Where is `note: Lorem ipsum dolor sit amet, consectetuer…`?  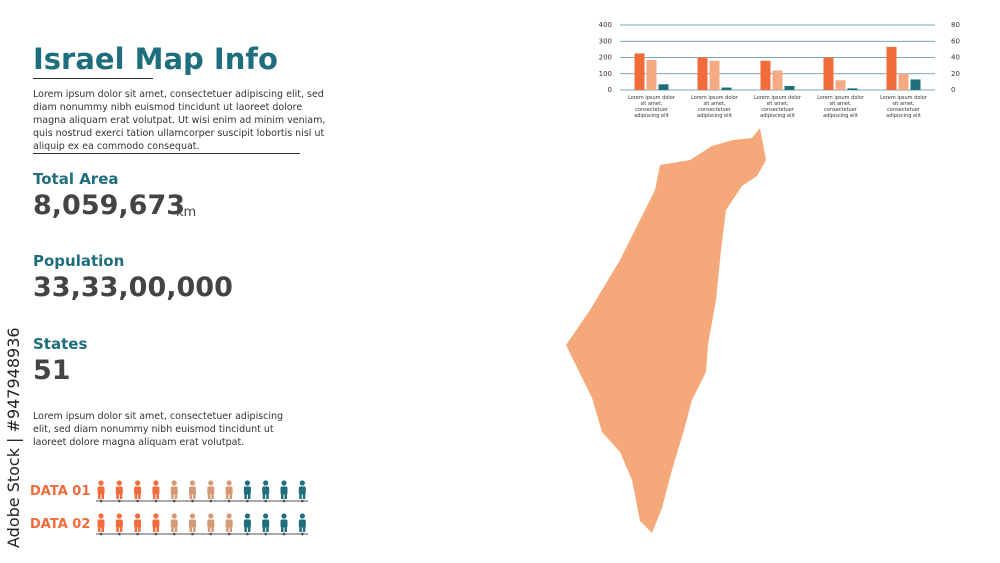 note: Lorem ipsum dolor sit amet, consectetuer… is located at coordinates (158, 429).